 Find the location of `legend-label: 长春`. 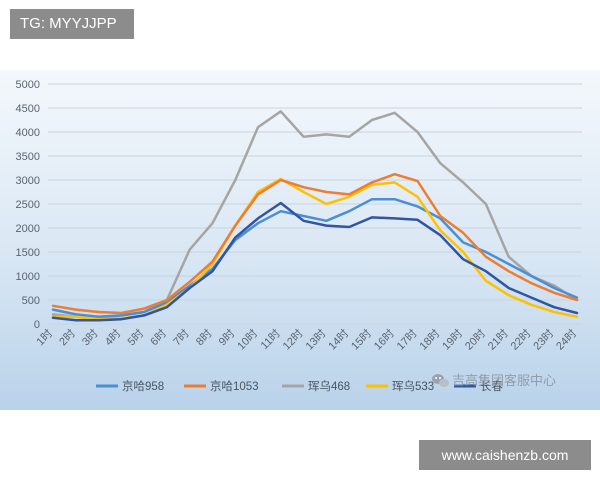

legend-label: 长春 is located at coordinates (491, 386).